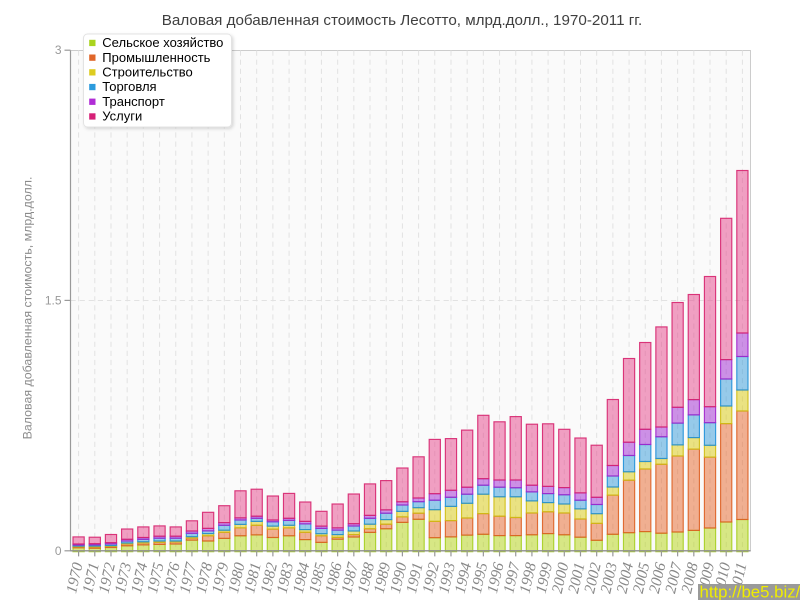 The width and height of the screenshot is (800, 605). Describe the element at coordinates (129, 86) in the screenshot. I see `svg-text: Торговля` at that location.